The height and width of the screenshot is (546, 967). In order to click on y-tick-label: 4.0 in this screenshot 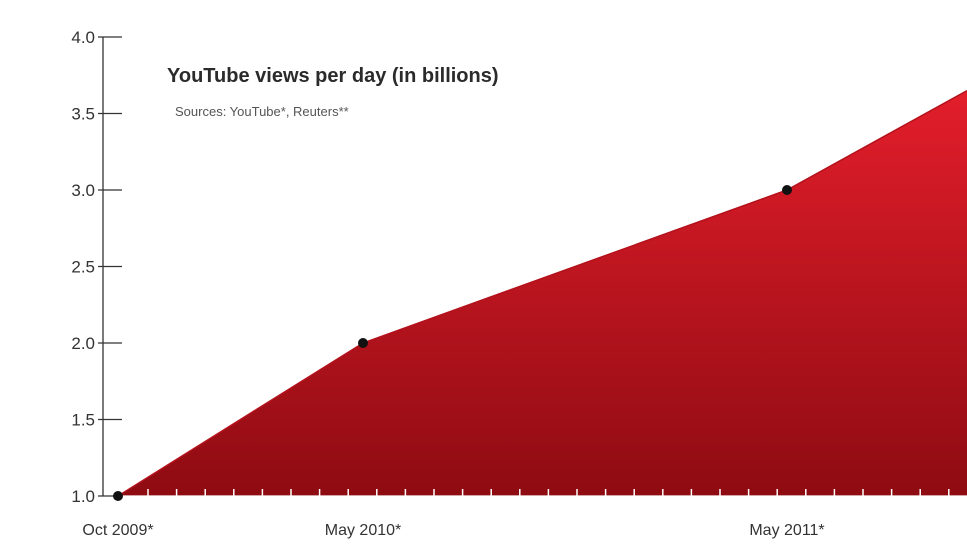, I will do `click(83, 37)`.